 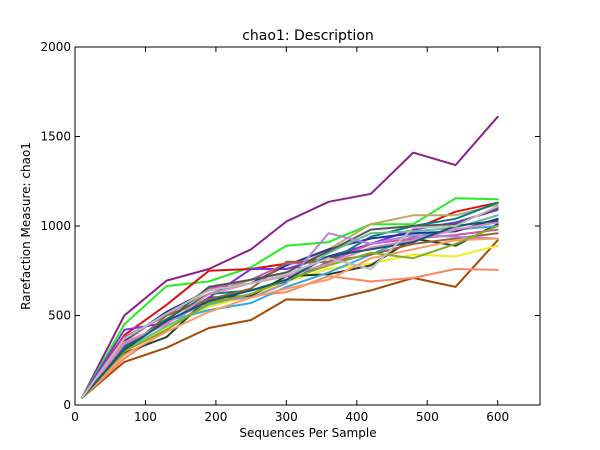 What do you see at coordinates (55, 137) in the screenshot?
I see `y-tick-label: 1500` at bounding box center [55, 137].